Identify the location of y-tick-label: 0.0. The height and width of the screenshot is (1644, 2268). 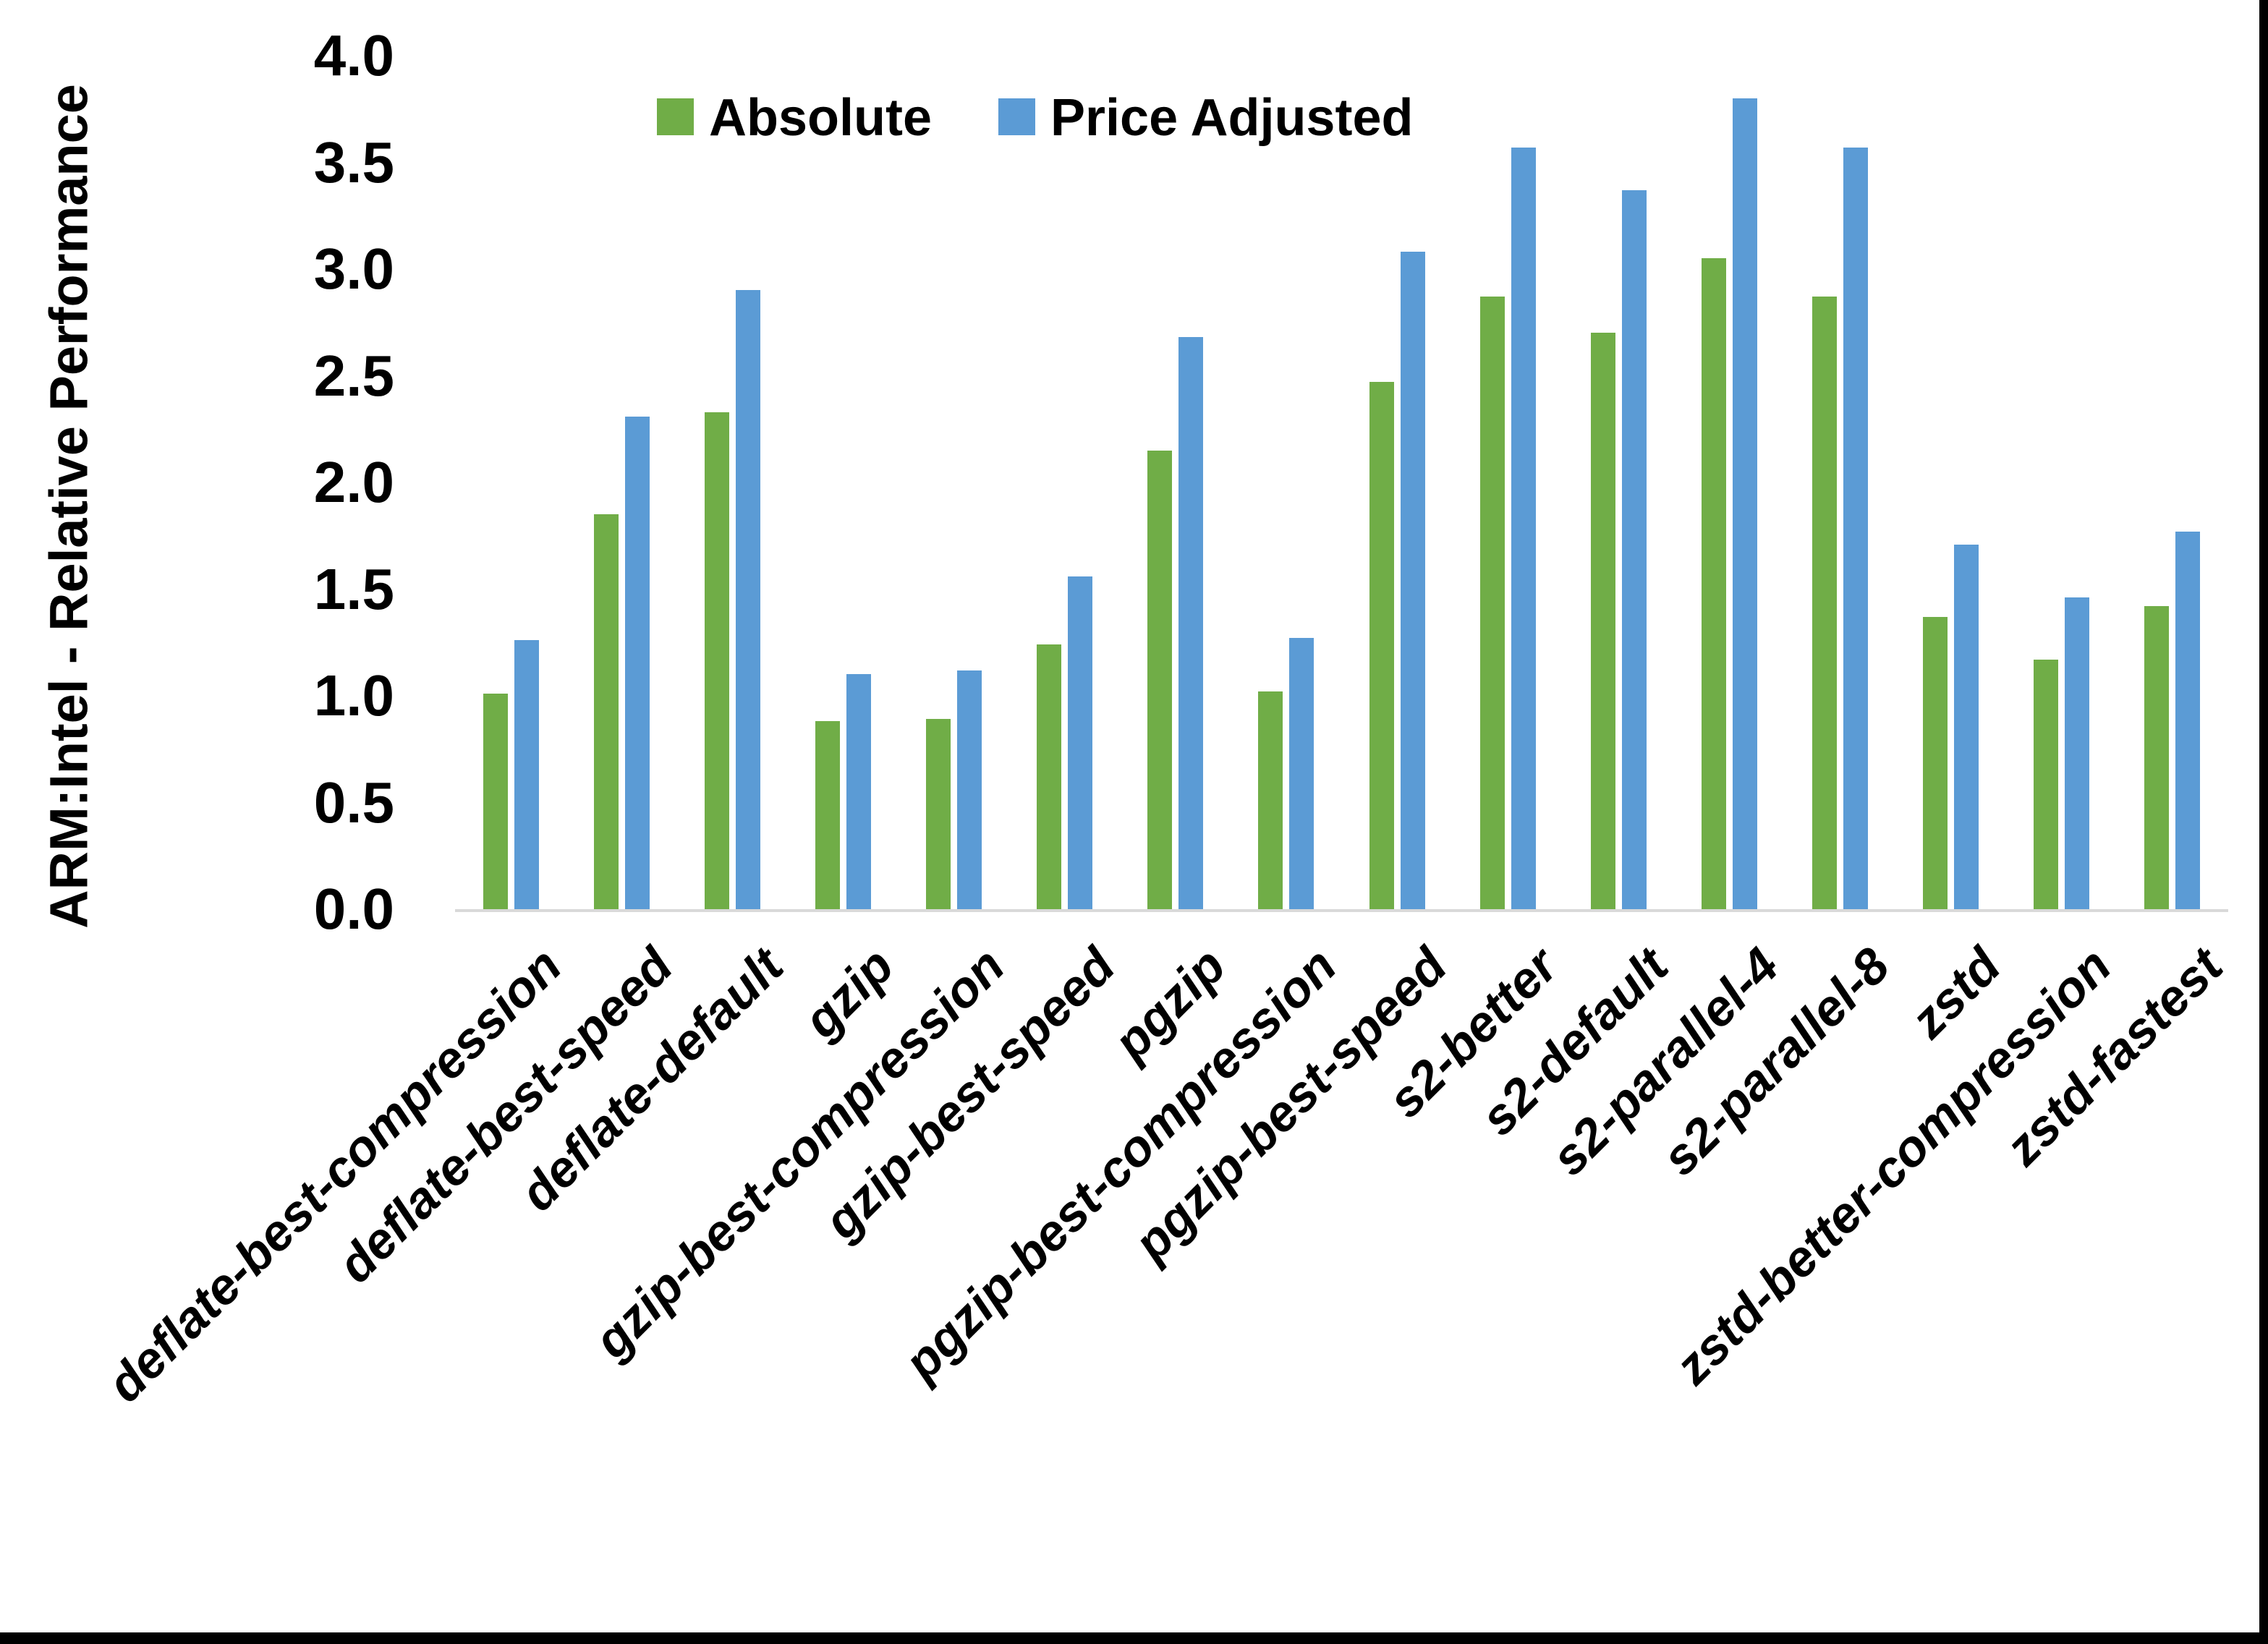
(353, 909).